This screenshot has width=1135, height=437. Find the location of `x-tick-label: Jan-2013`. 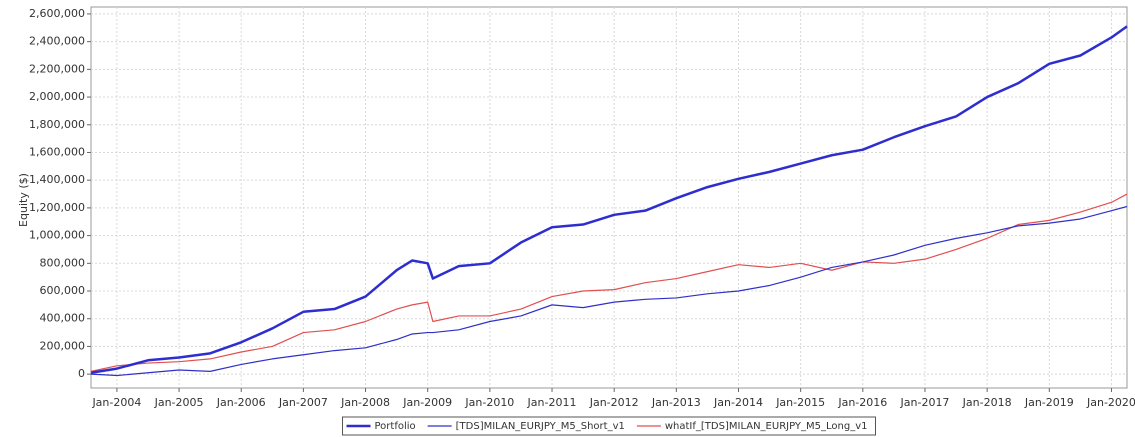

x-tick-label: Jan-2013 is located at coordinates (676, 402).